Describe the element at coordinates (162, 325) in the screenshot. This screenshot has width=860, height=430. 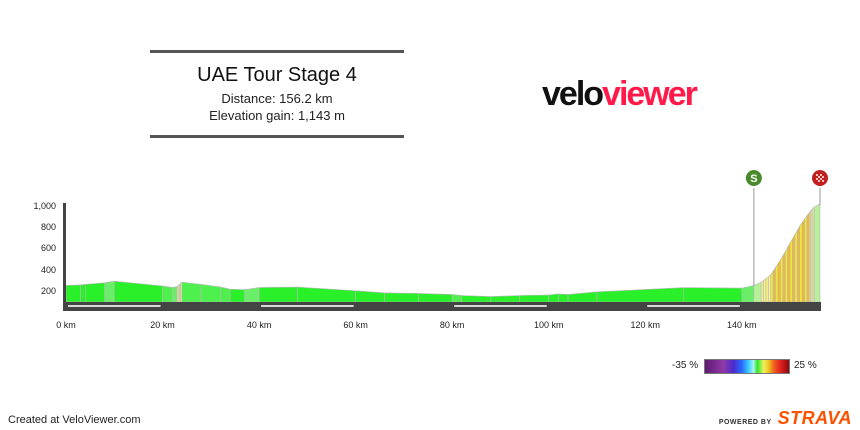
I see `x-tick-label: 20 km` at that location.